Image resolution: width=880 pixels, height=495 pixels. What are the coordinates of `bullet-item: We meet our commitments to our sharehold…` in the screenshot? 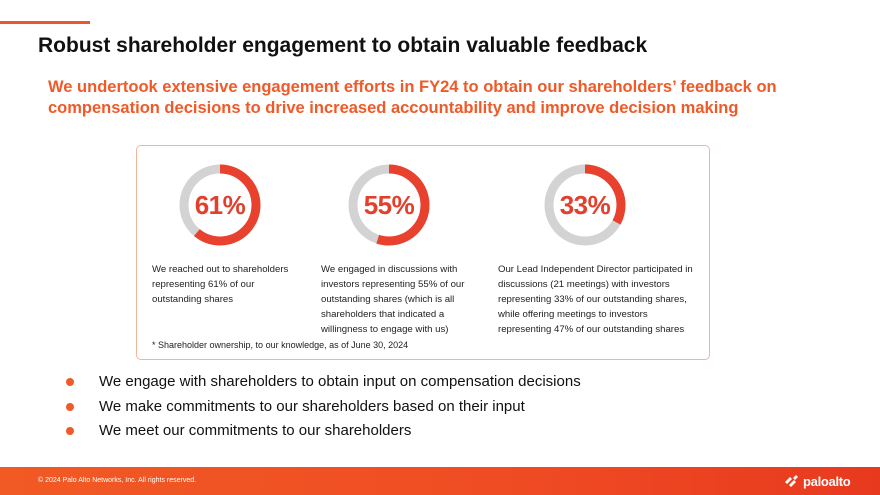 It's located at (323, 434).